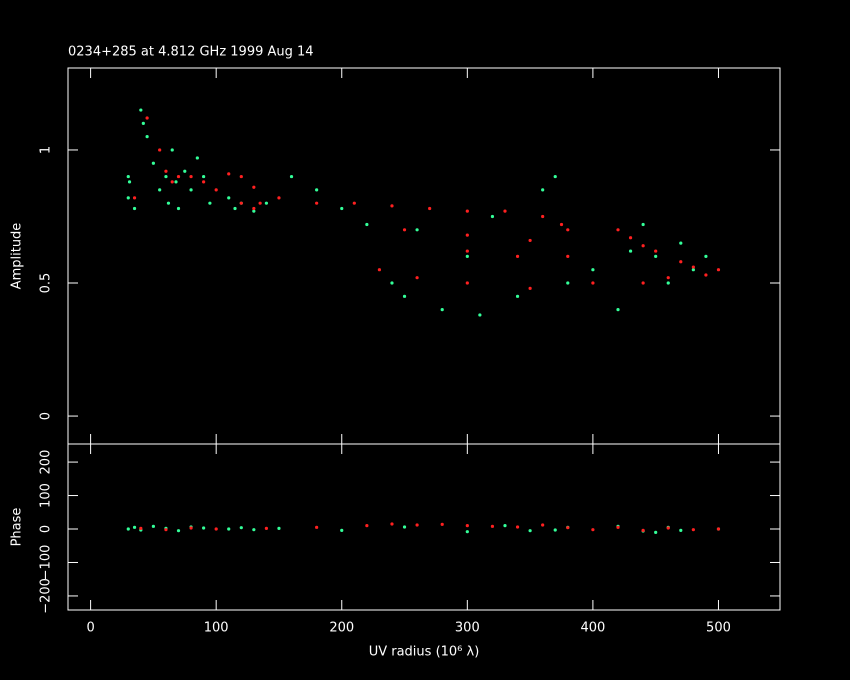 The width and height of the screenshot is (850, 680). What do you see at coordinates (718, 628) in the screenshot?
I see `x-tick-label: 500` at bounding box center [718, 628].